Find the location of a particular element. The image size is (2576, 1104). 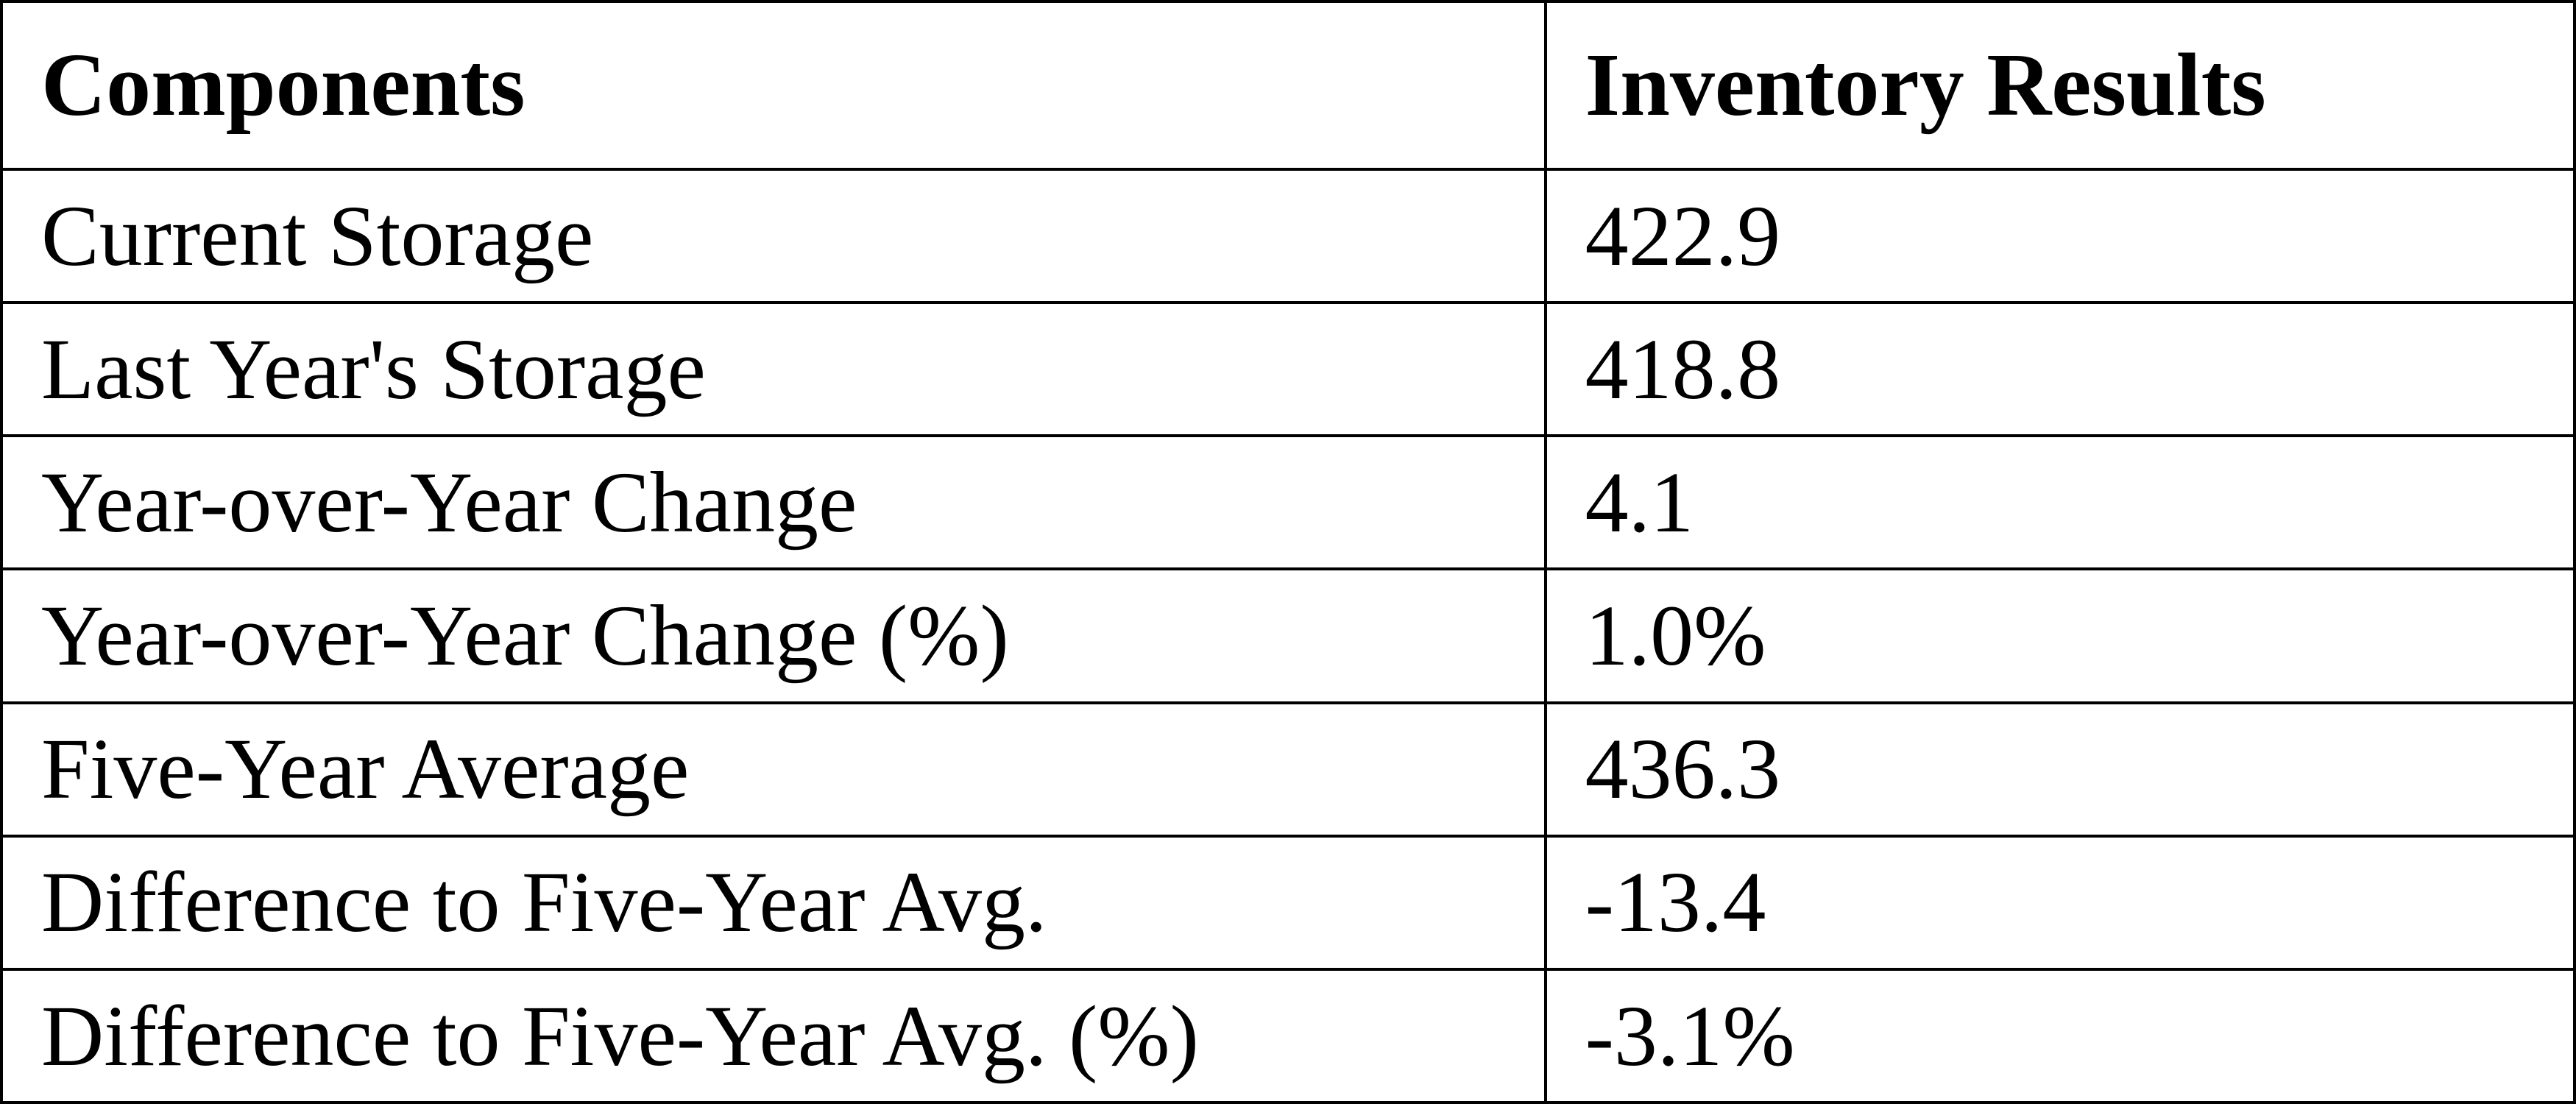

value-cell: -13.4 is located at coordinates (2059, 902).